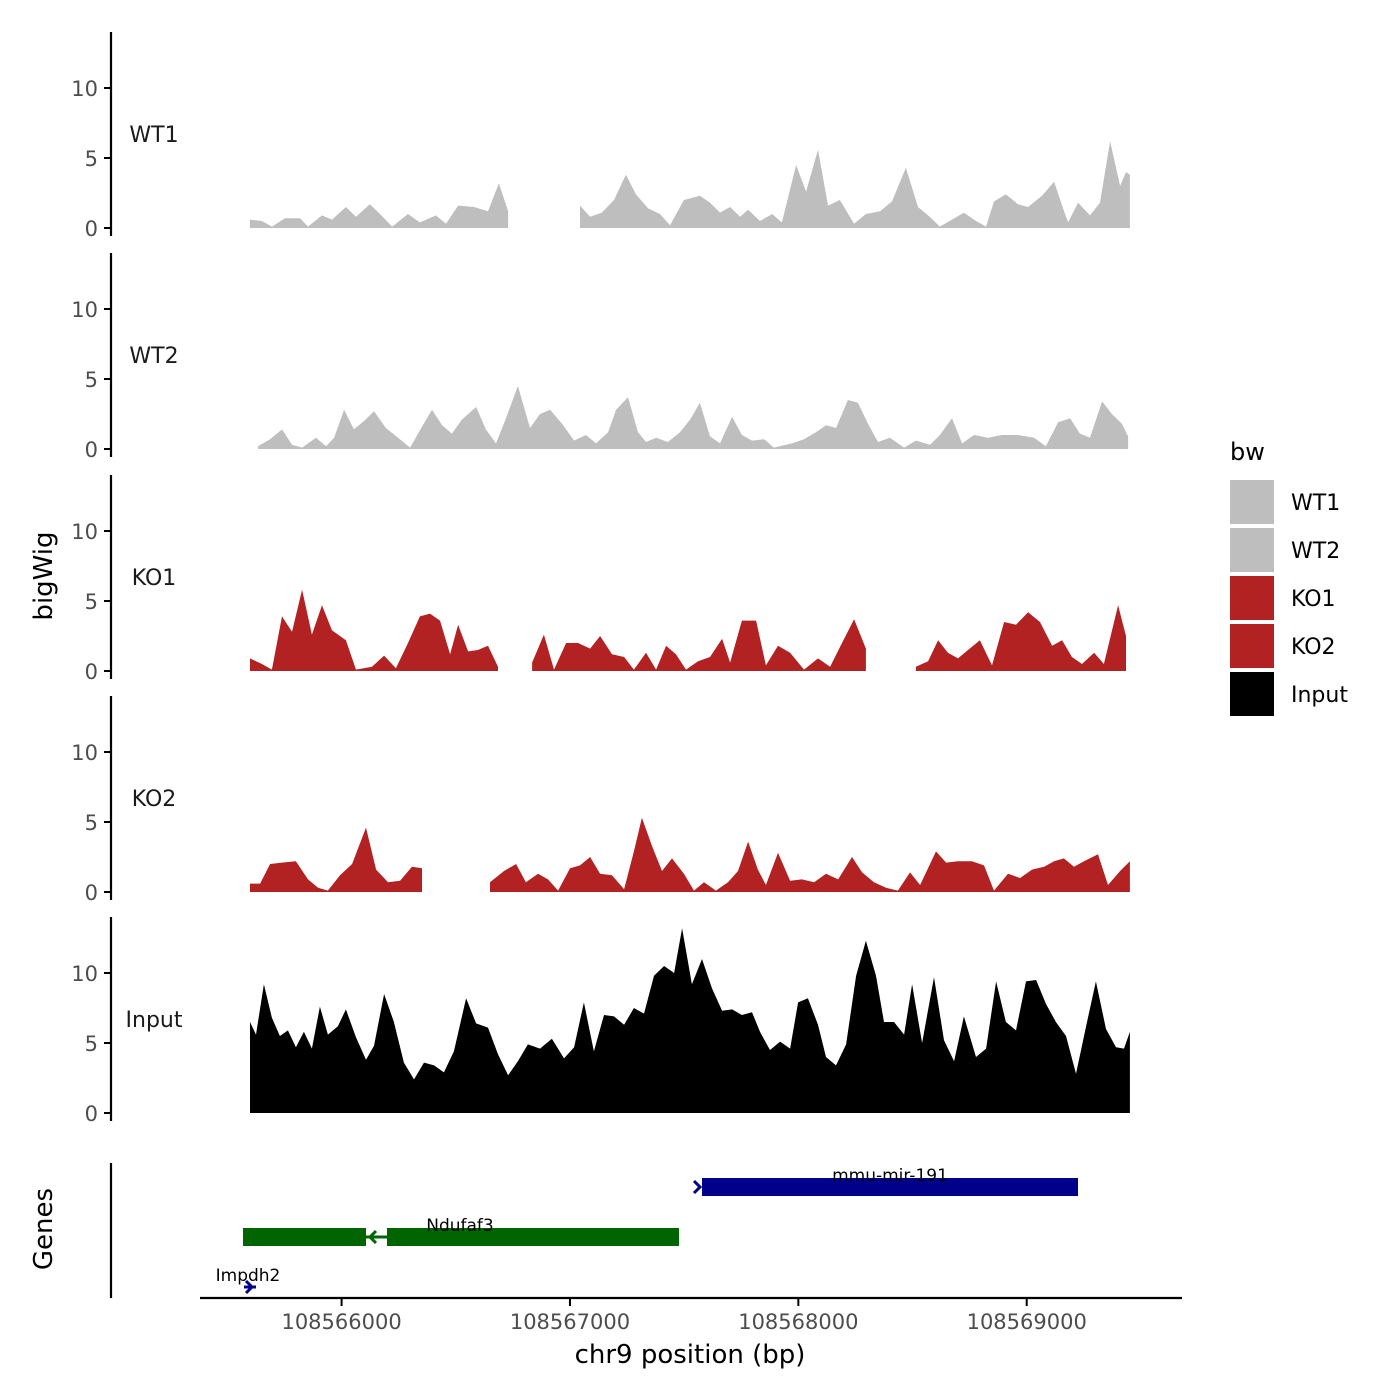  I want to click on track-label-ko1: KO1, so click(154, 578).